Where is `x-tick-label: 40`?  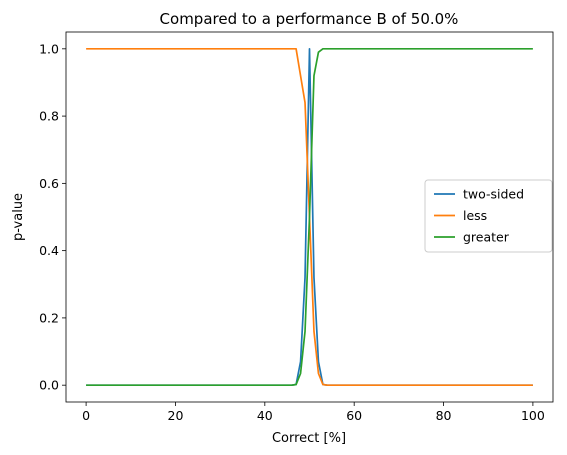 x-tick-label: 40 is located at coordinates (265, 415).